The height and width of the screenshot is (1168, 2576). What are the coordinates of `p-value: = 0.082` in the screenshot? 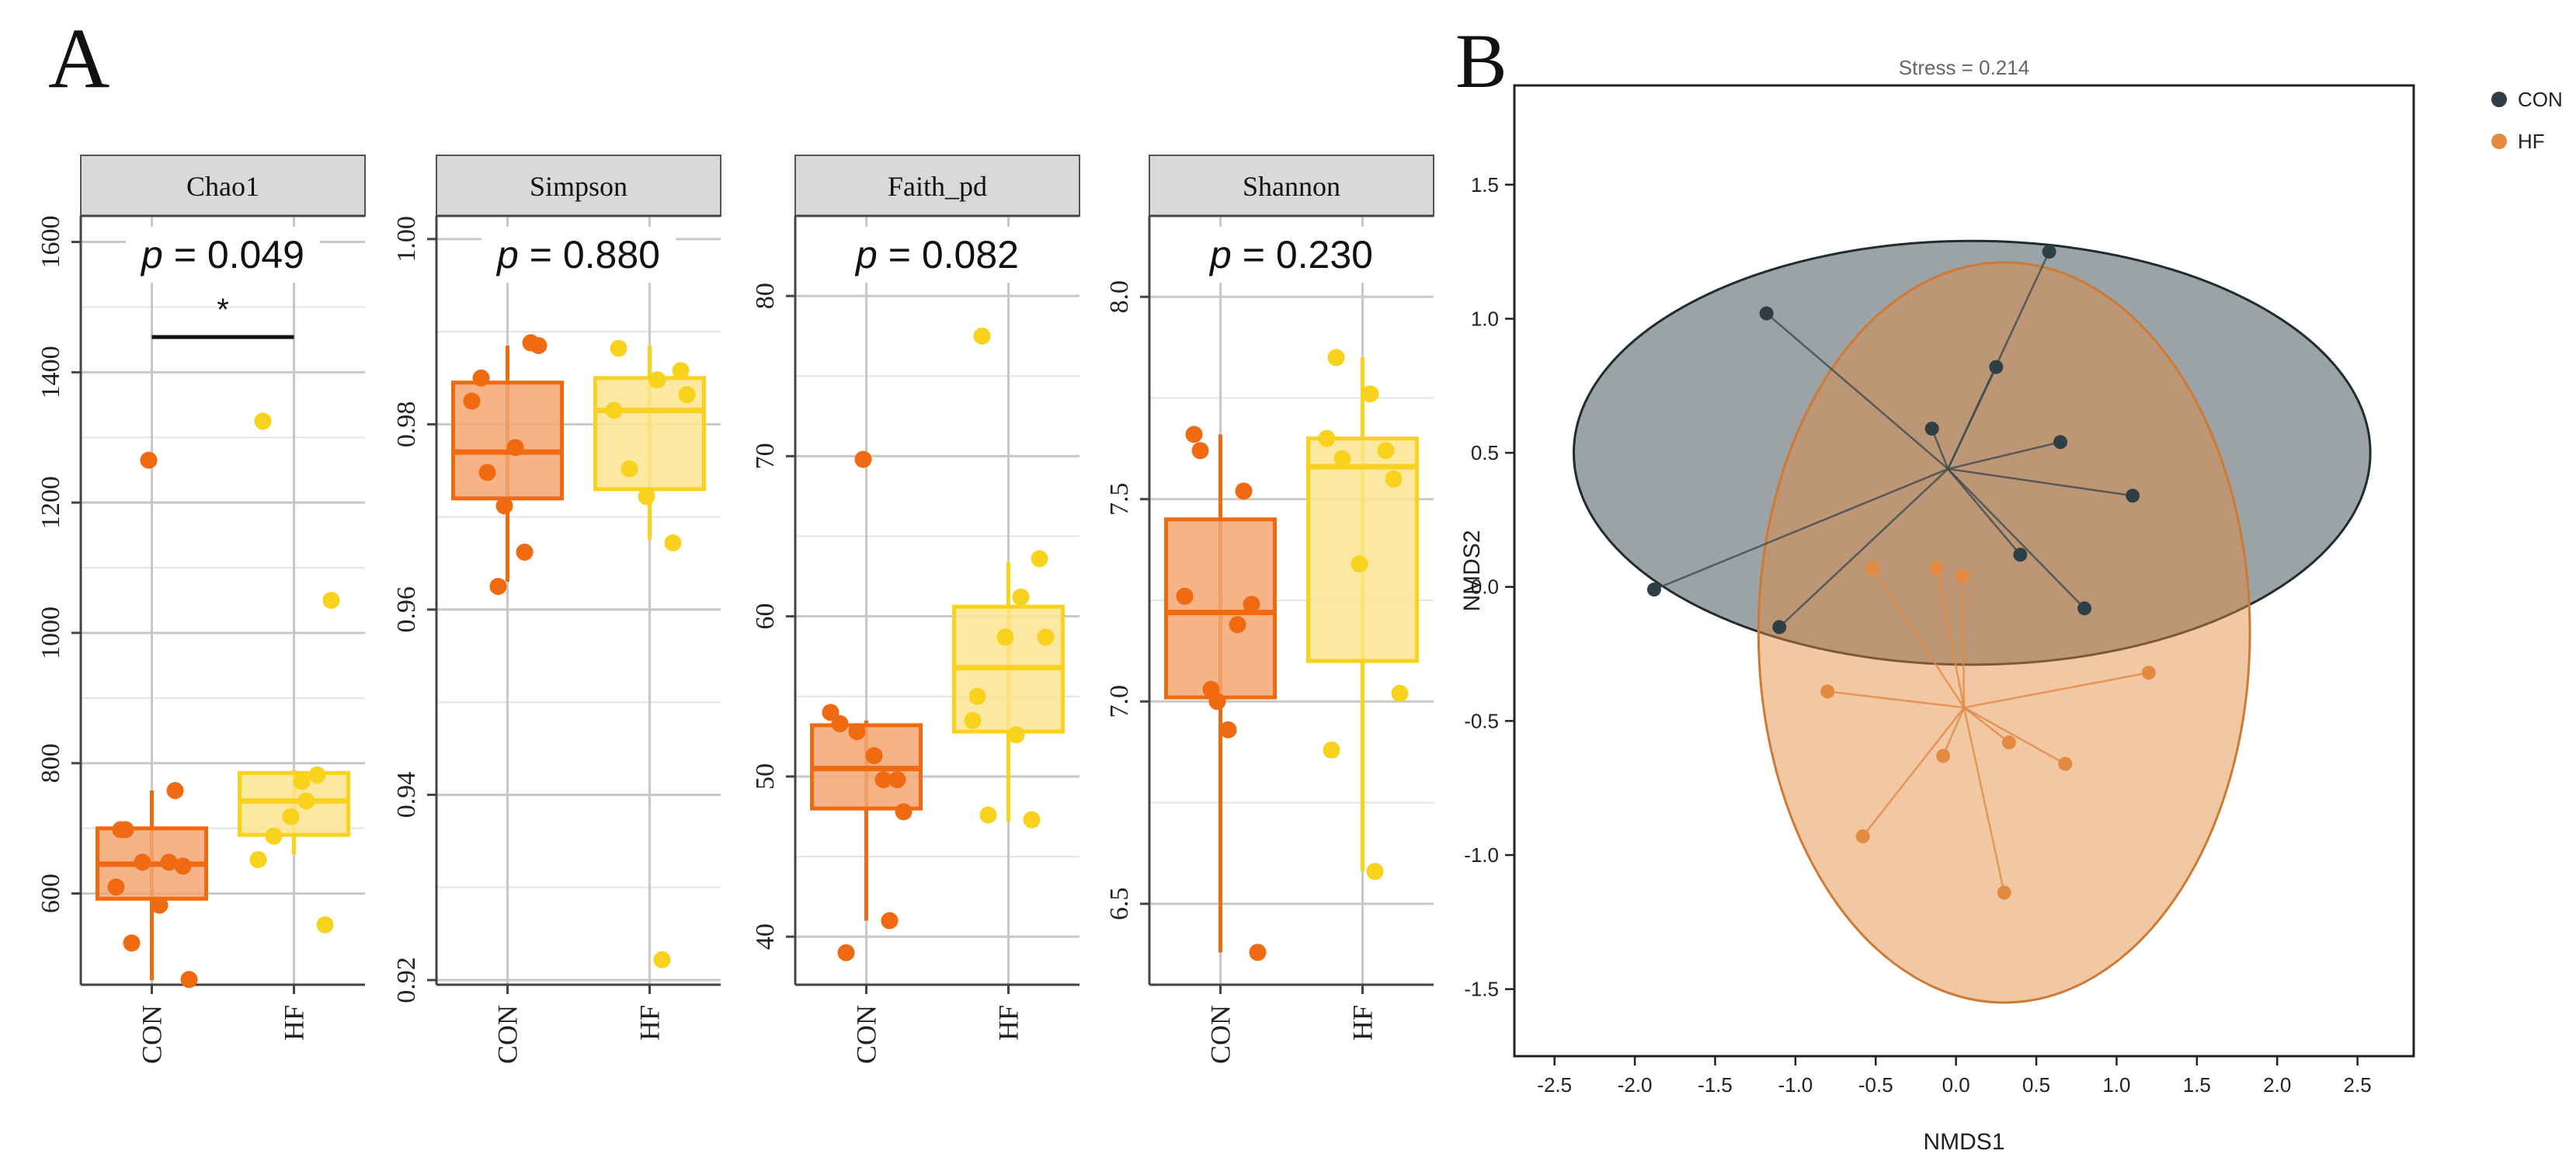 It's located at (948, 254).